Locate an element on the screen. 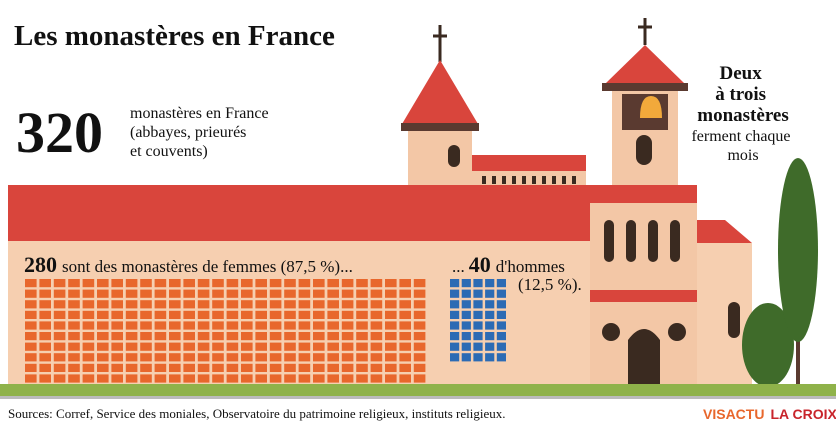 Image resolution: width=836 pixels, height=434 pixels. total-line: (abbayes, prieurés is located at coordinates (188, 132).